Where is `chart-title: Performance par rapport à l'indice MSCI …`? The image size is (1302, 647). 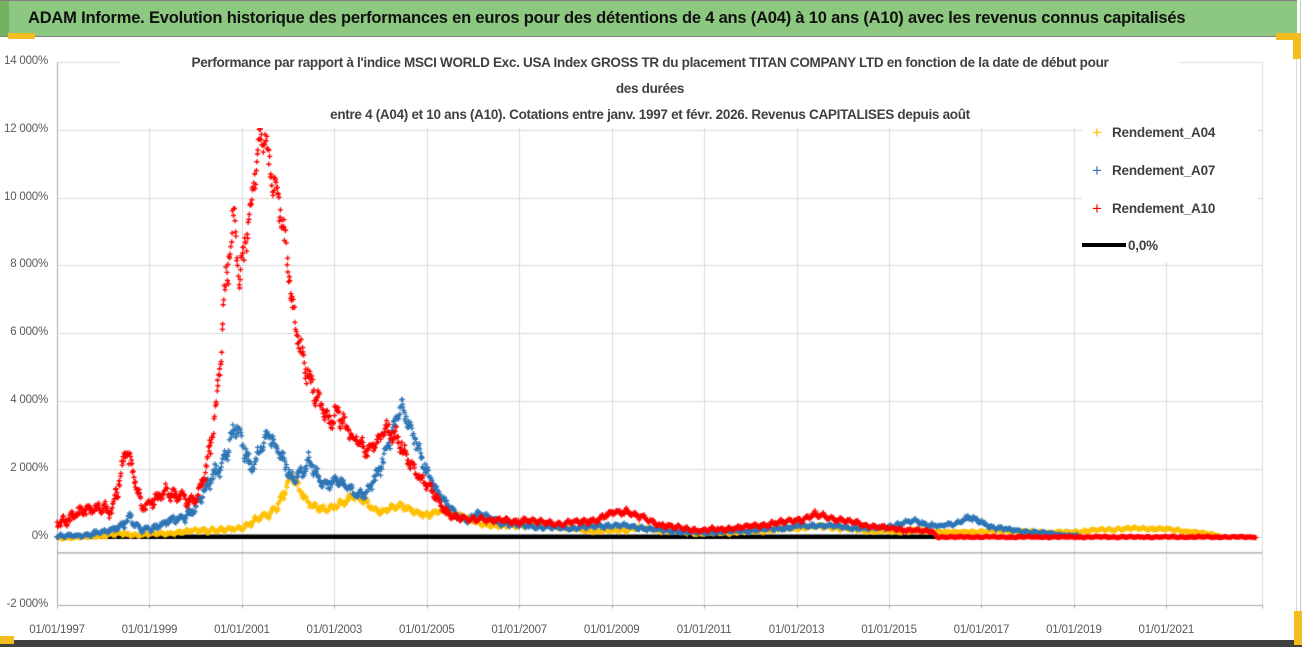 chart-title: Performance par rapport à l'indice MSCI … is located at coordinates (650, 89).